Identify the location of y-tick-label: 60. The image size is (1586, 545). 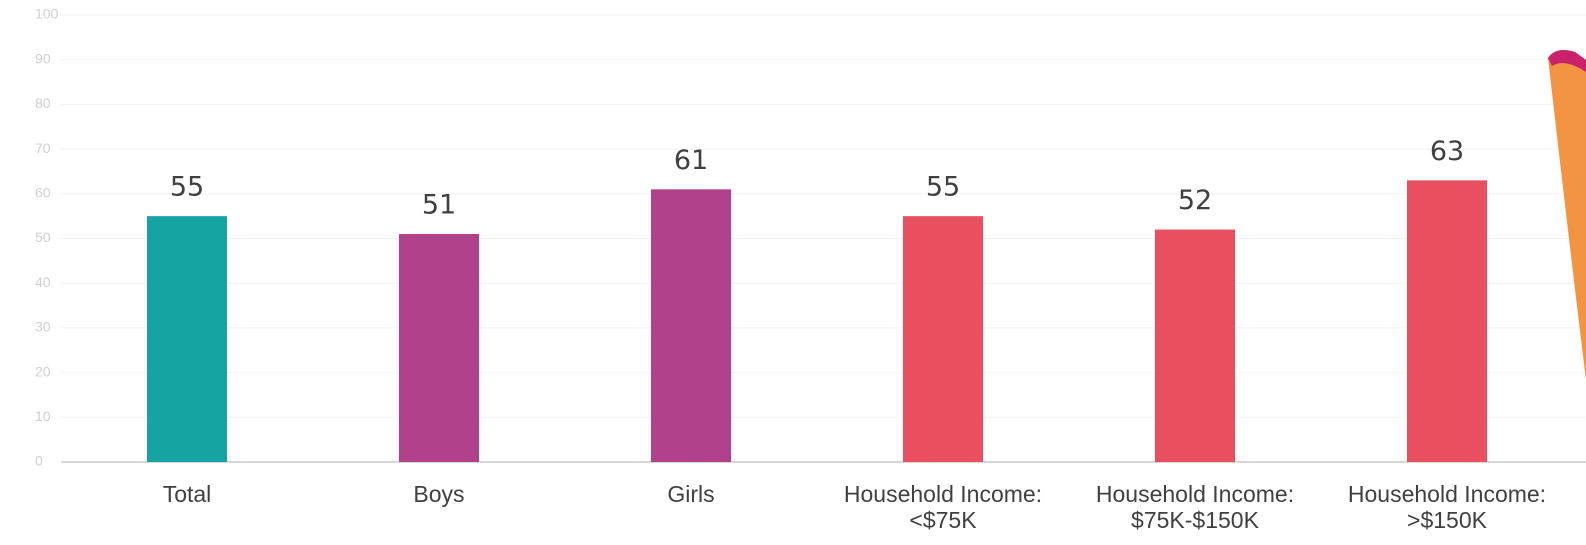
(43, 193).